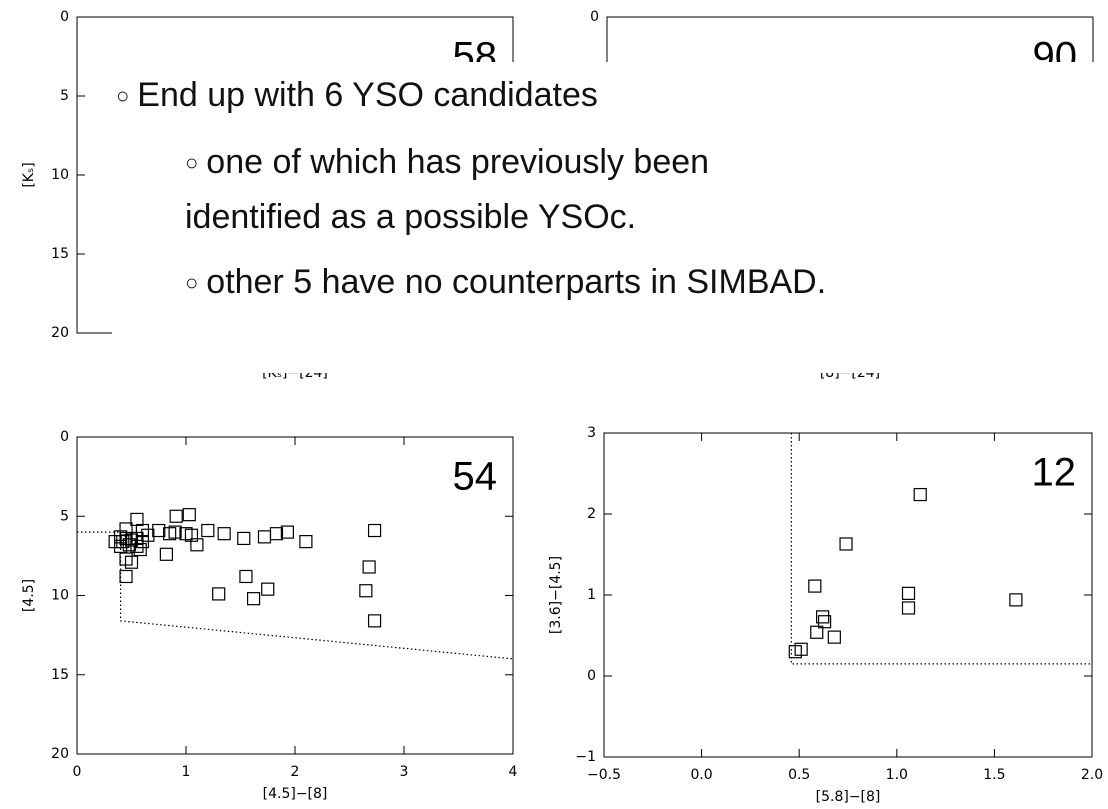 Image resolution: width=1108 pixels, height=809 pixels. What do you see at coordinates (77, 772) in the screenshot?
I see `x-tick-label: 0` at bounding box center [77, 772].